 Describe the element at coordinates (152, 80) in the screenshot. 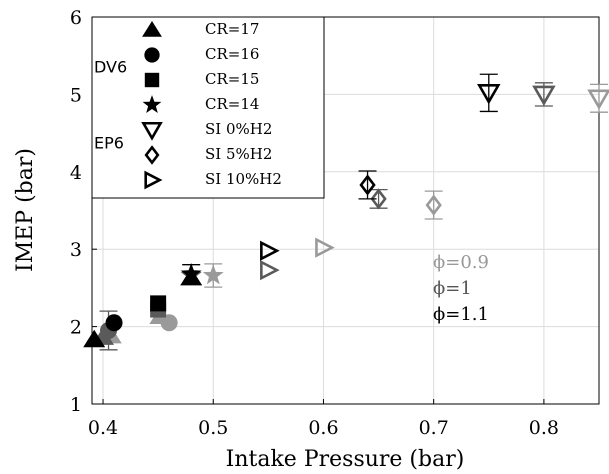

I see `legend-marker-square-filled` at that location.